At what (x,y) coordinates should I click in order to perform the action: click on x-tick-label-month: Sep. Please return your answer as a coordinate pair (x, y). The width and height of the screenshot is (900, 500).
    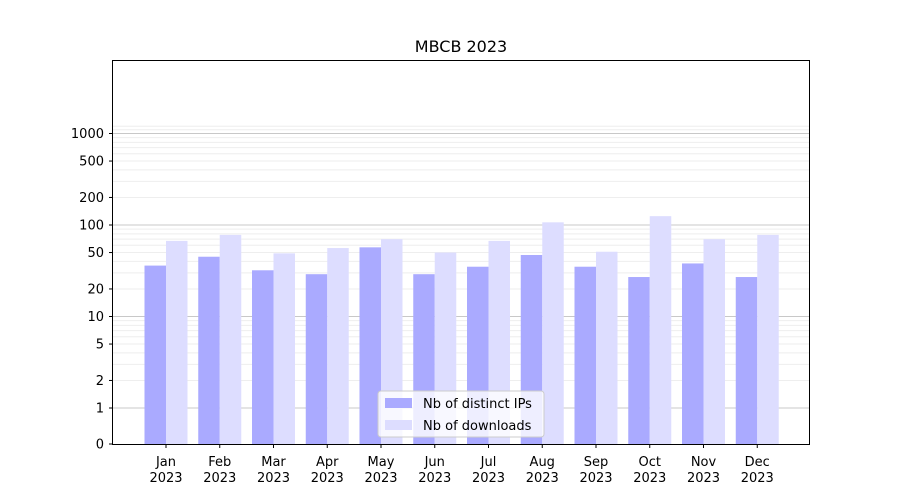
    Looking at the image, I should click on (596, 462).